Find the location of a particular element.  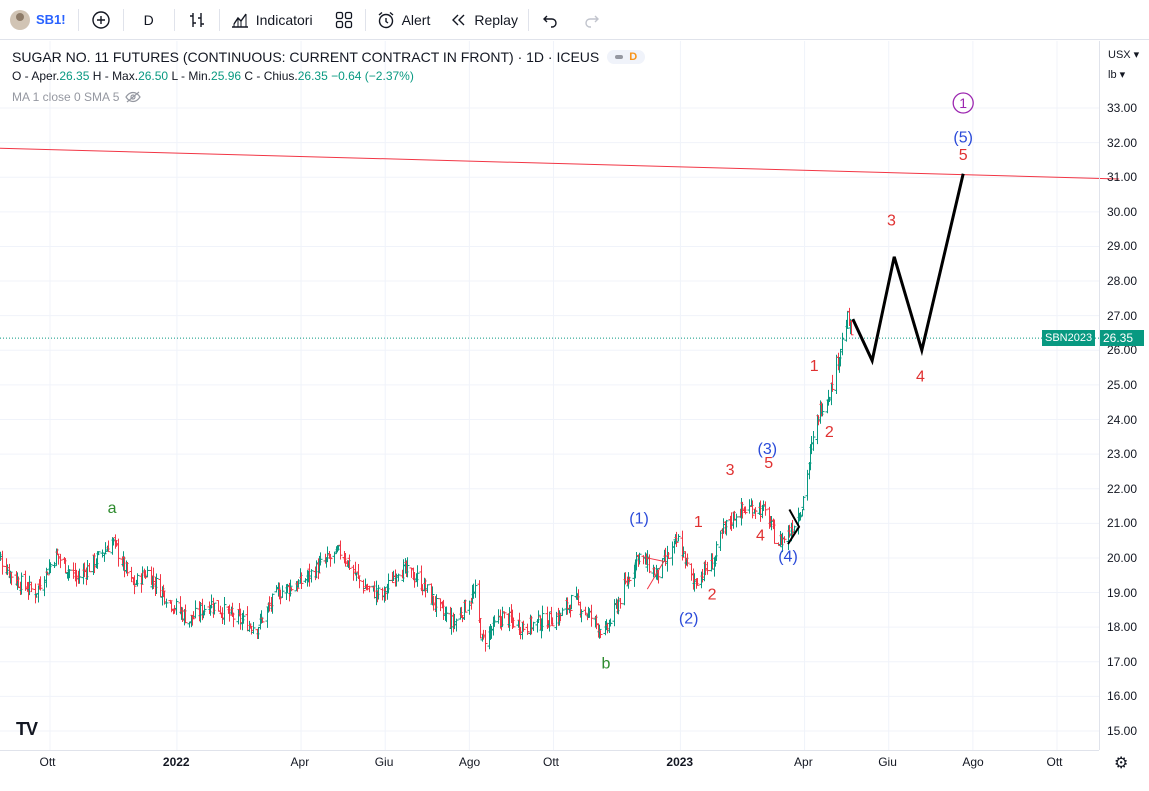

replay-button: Replay is located at coordinates (484, 20).